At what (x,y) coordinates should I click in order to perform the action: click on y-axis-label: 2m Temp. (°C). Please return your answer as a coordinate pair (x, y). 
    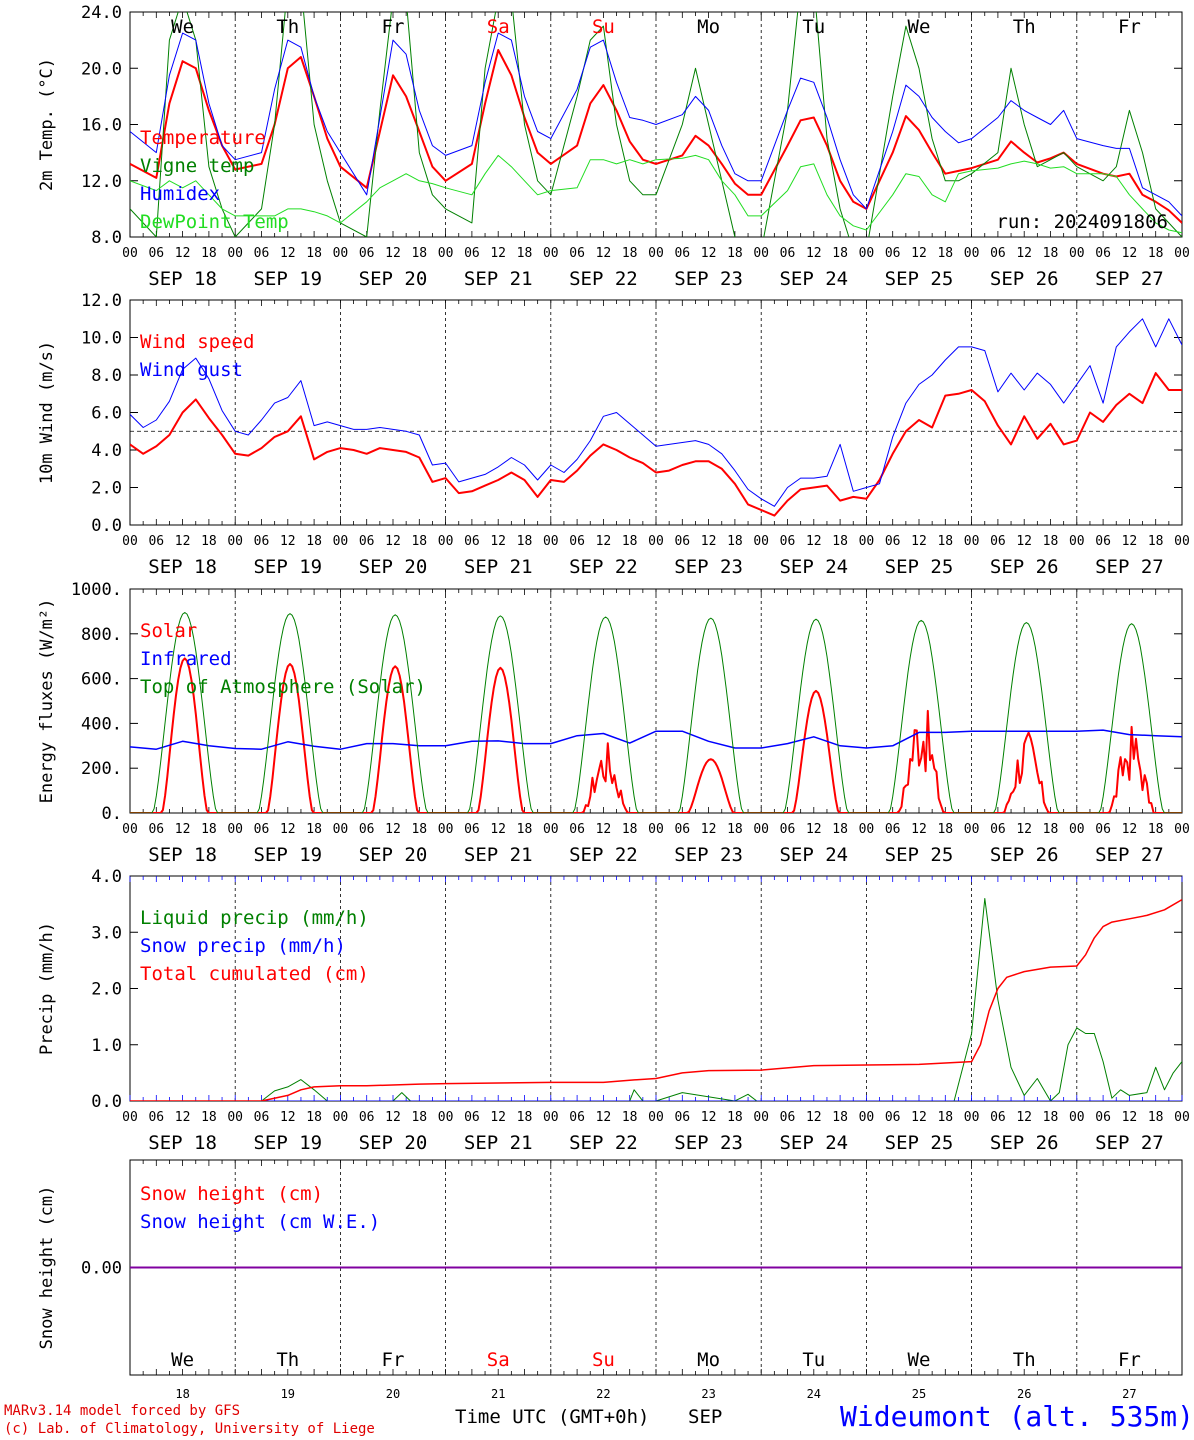
    Looking at the image, I should click on (47, 124).